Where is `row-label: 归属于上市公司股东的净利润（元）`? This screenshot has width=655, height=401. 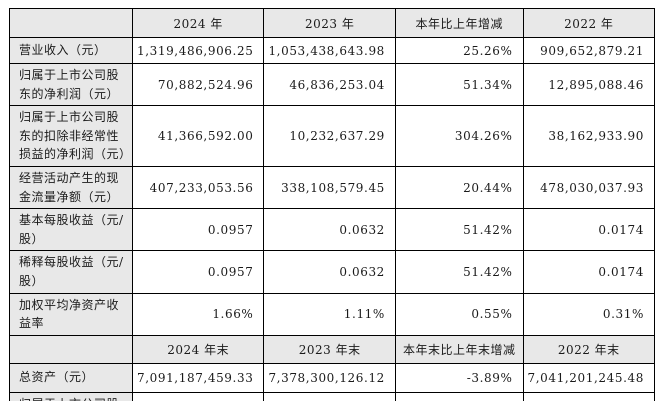
row-label: 归属于上市公司股东的净利润（元） is located at coordinates (71, 84).